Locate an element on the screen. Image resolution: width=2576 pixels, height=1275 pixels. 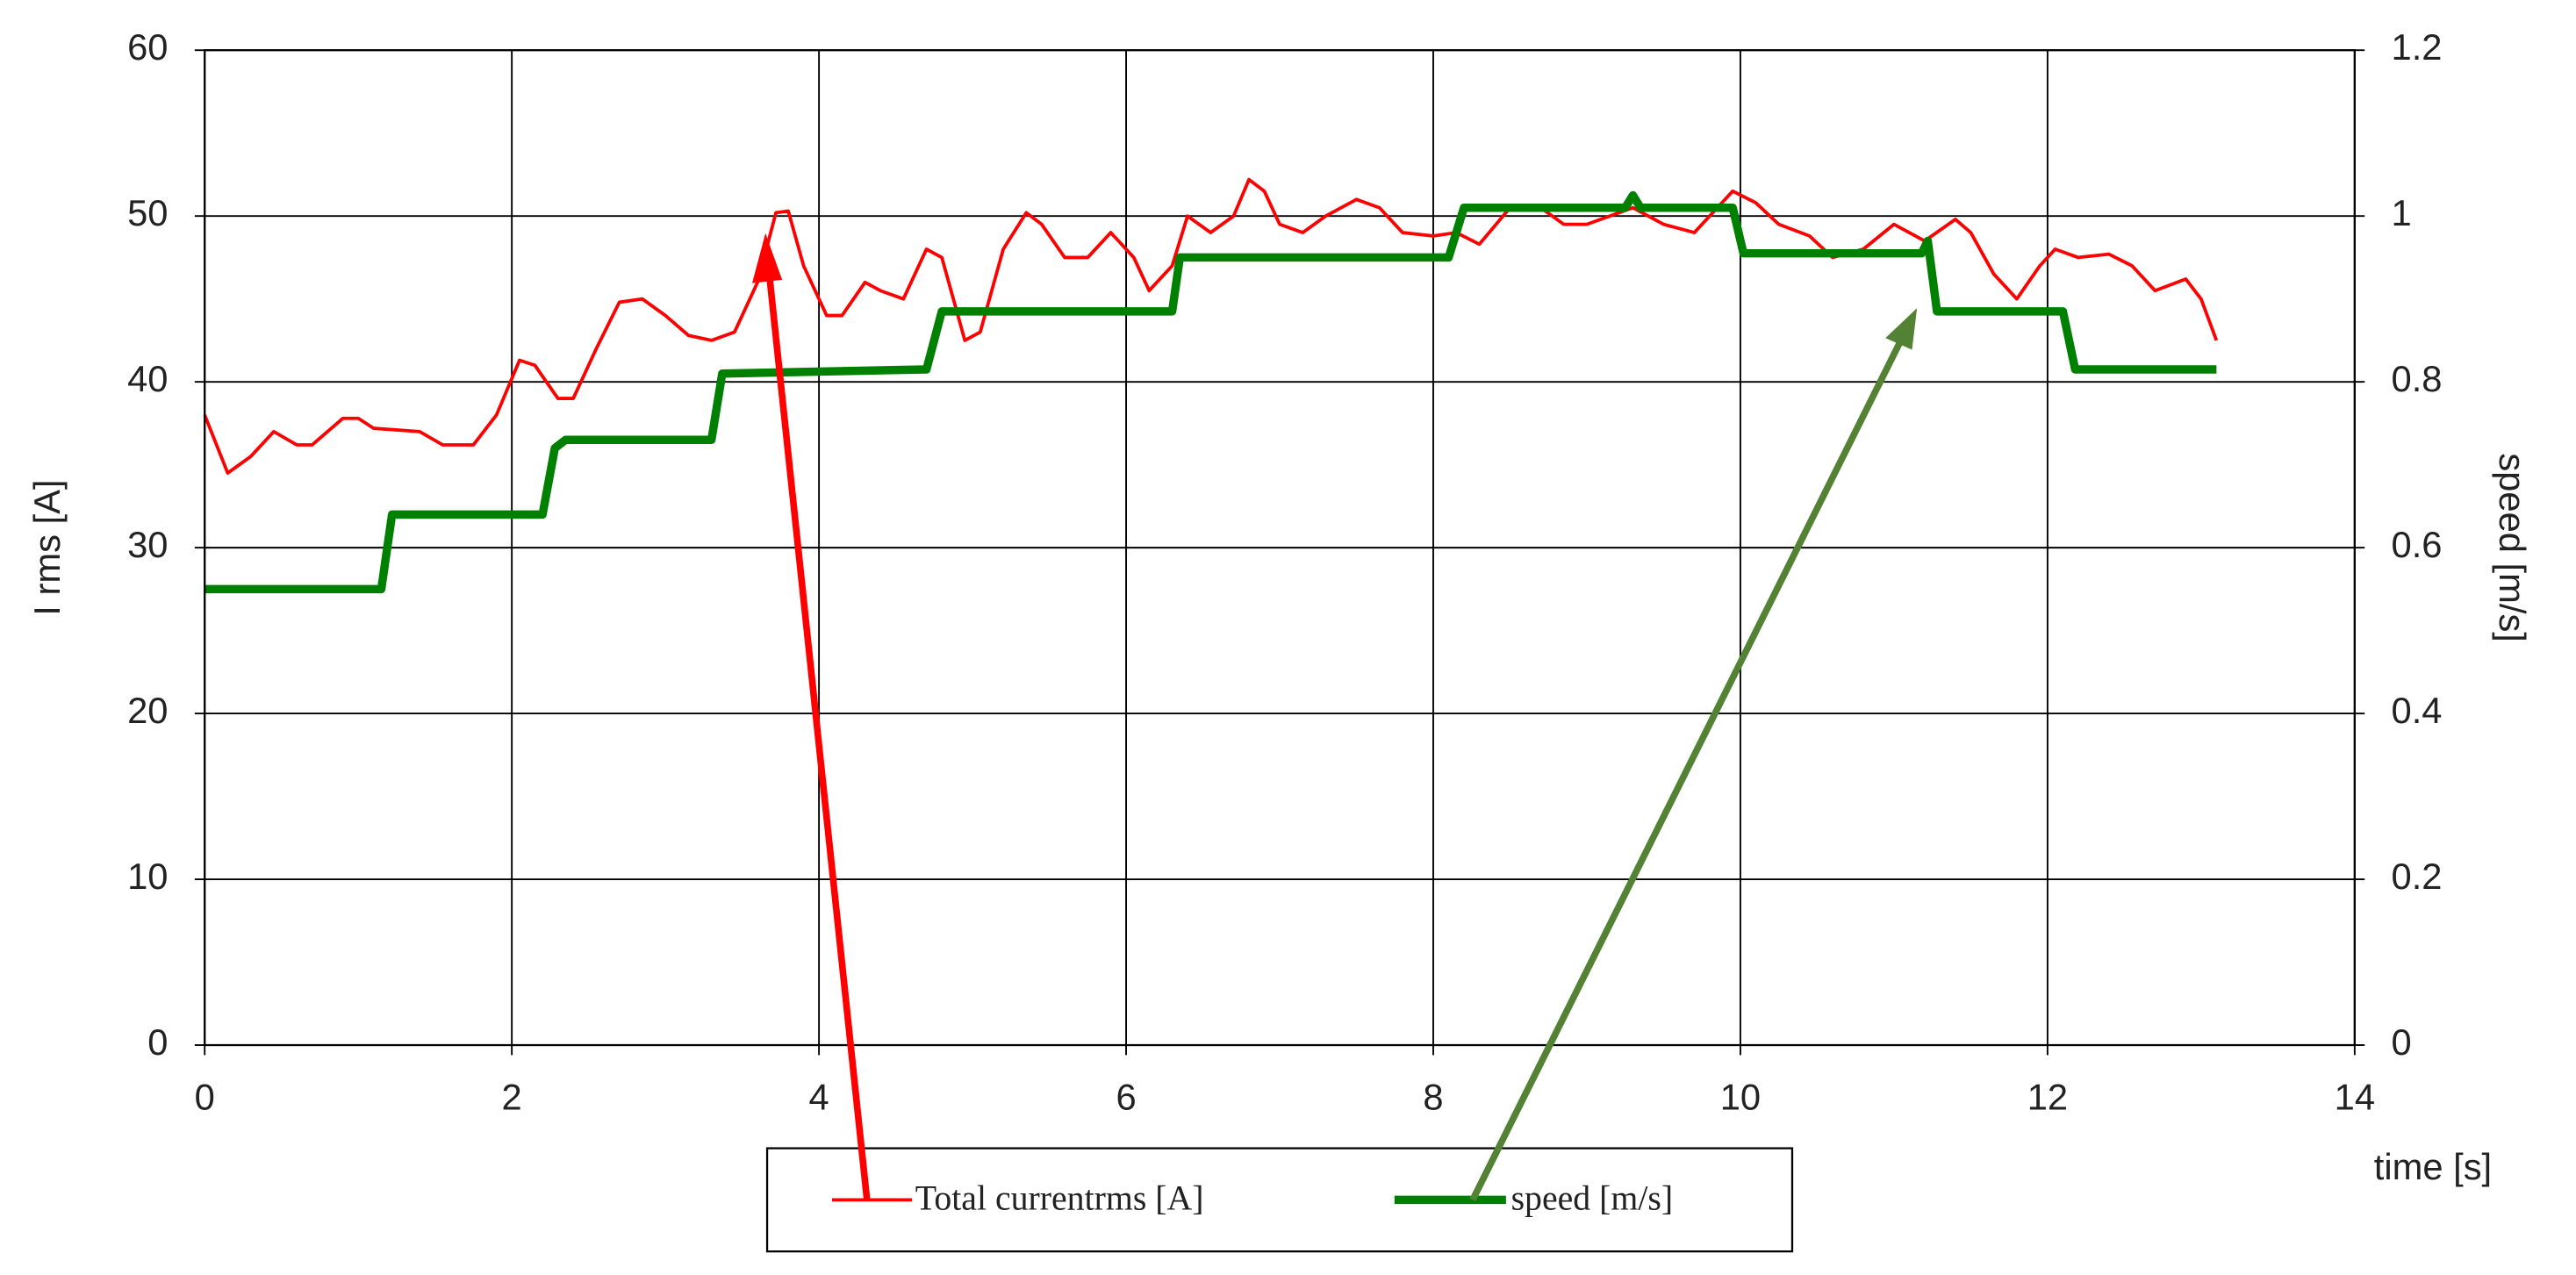
x-tick-label: 4 is located at coordinates (818, 1097).